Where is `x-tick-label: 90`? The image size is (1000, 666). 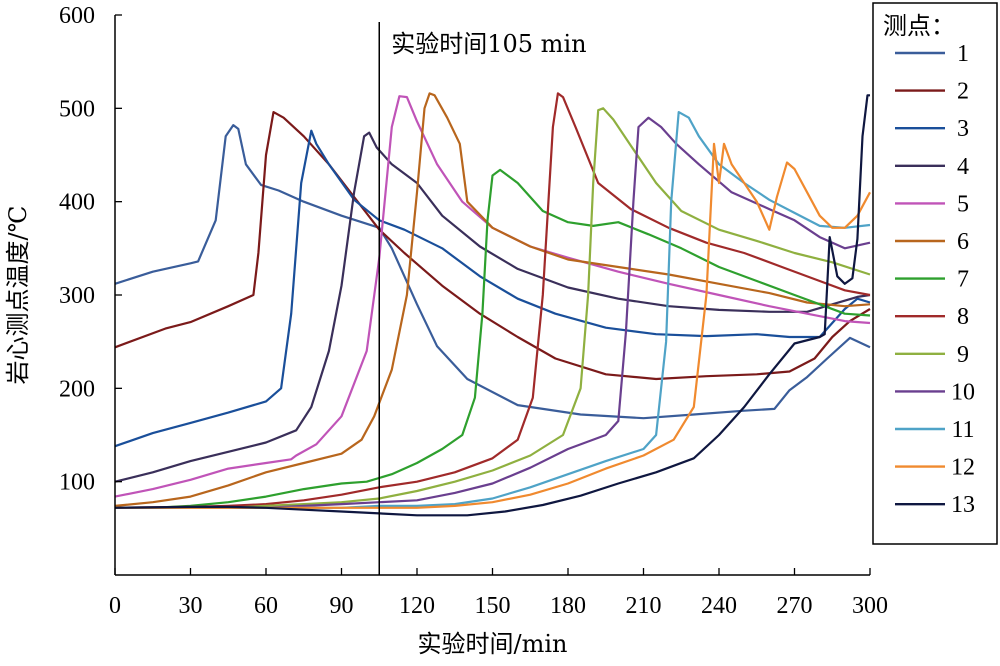
x-tick-label: 90 is located at coordinates (342, 606).